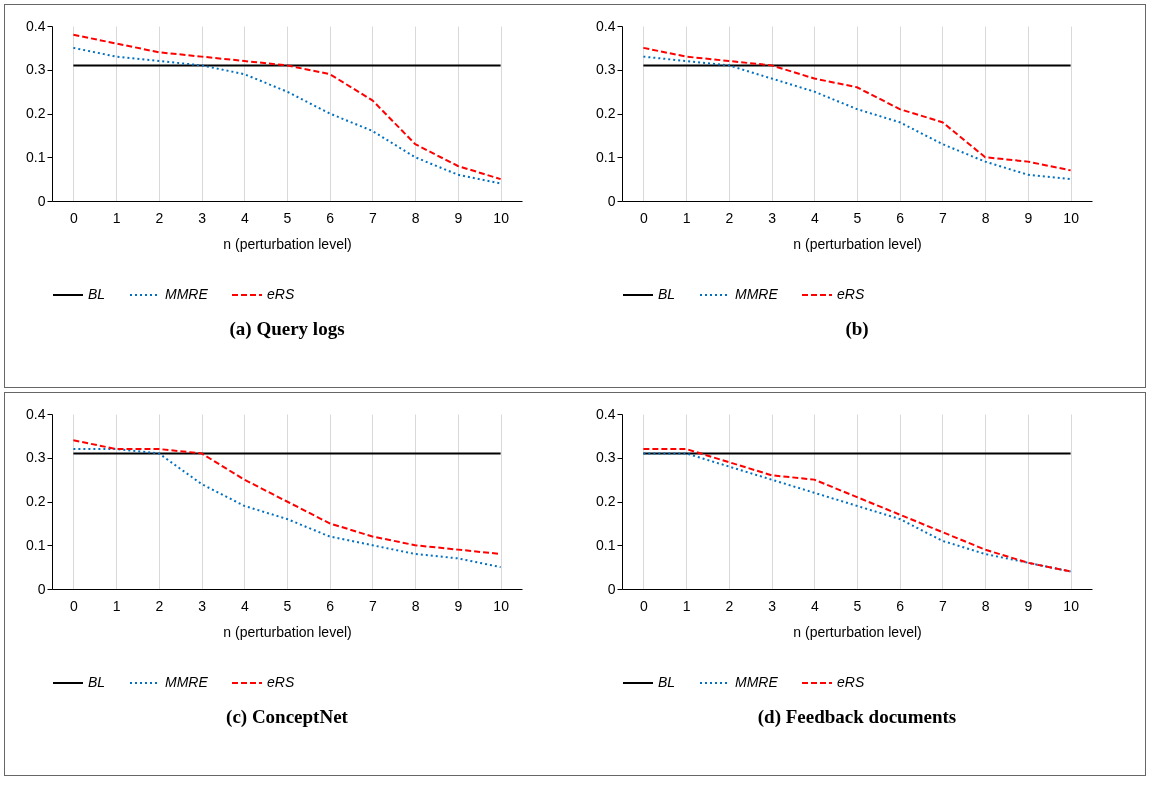  Describe the element at coordinates (857, 329) in the screenshot. I see `text: (b)` at that location.